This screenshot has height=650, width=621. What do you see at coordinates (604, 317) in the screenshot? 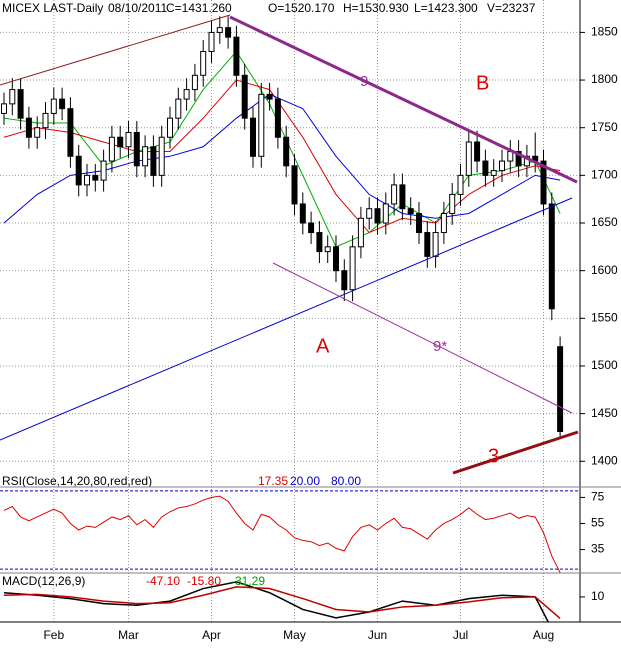
I see `y-tick-label: 1550` at bounding box center [604, 317].